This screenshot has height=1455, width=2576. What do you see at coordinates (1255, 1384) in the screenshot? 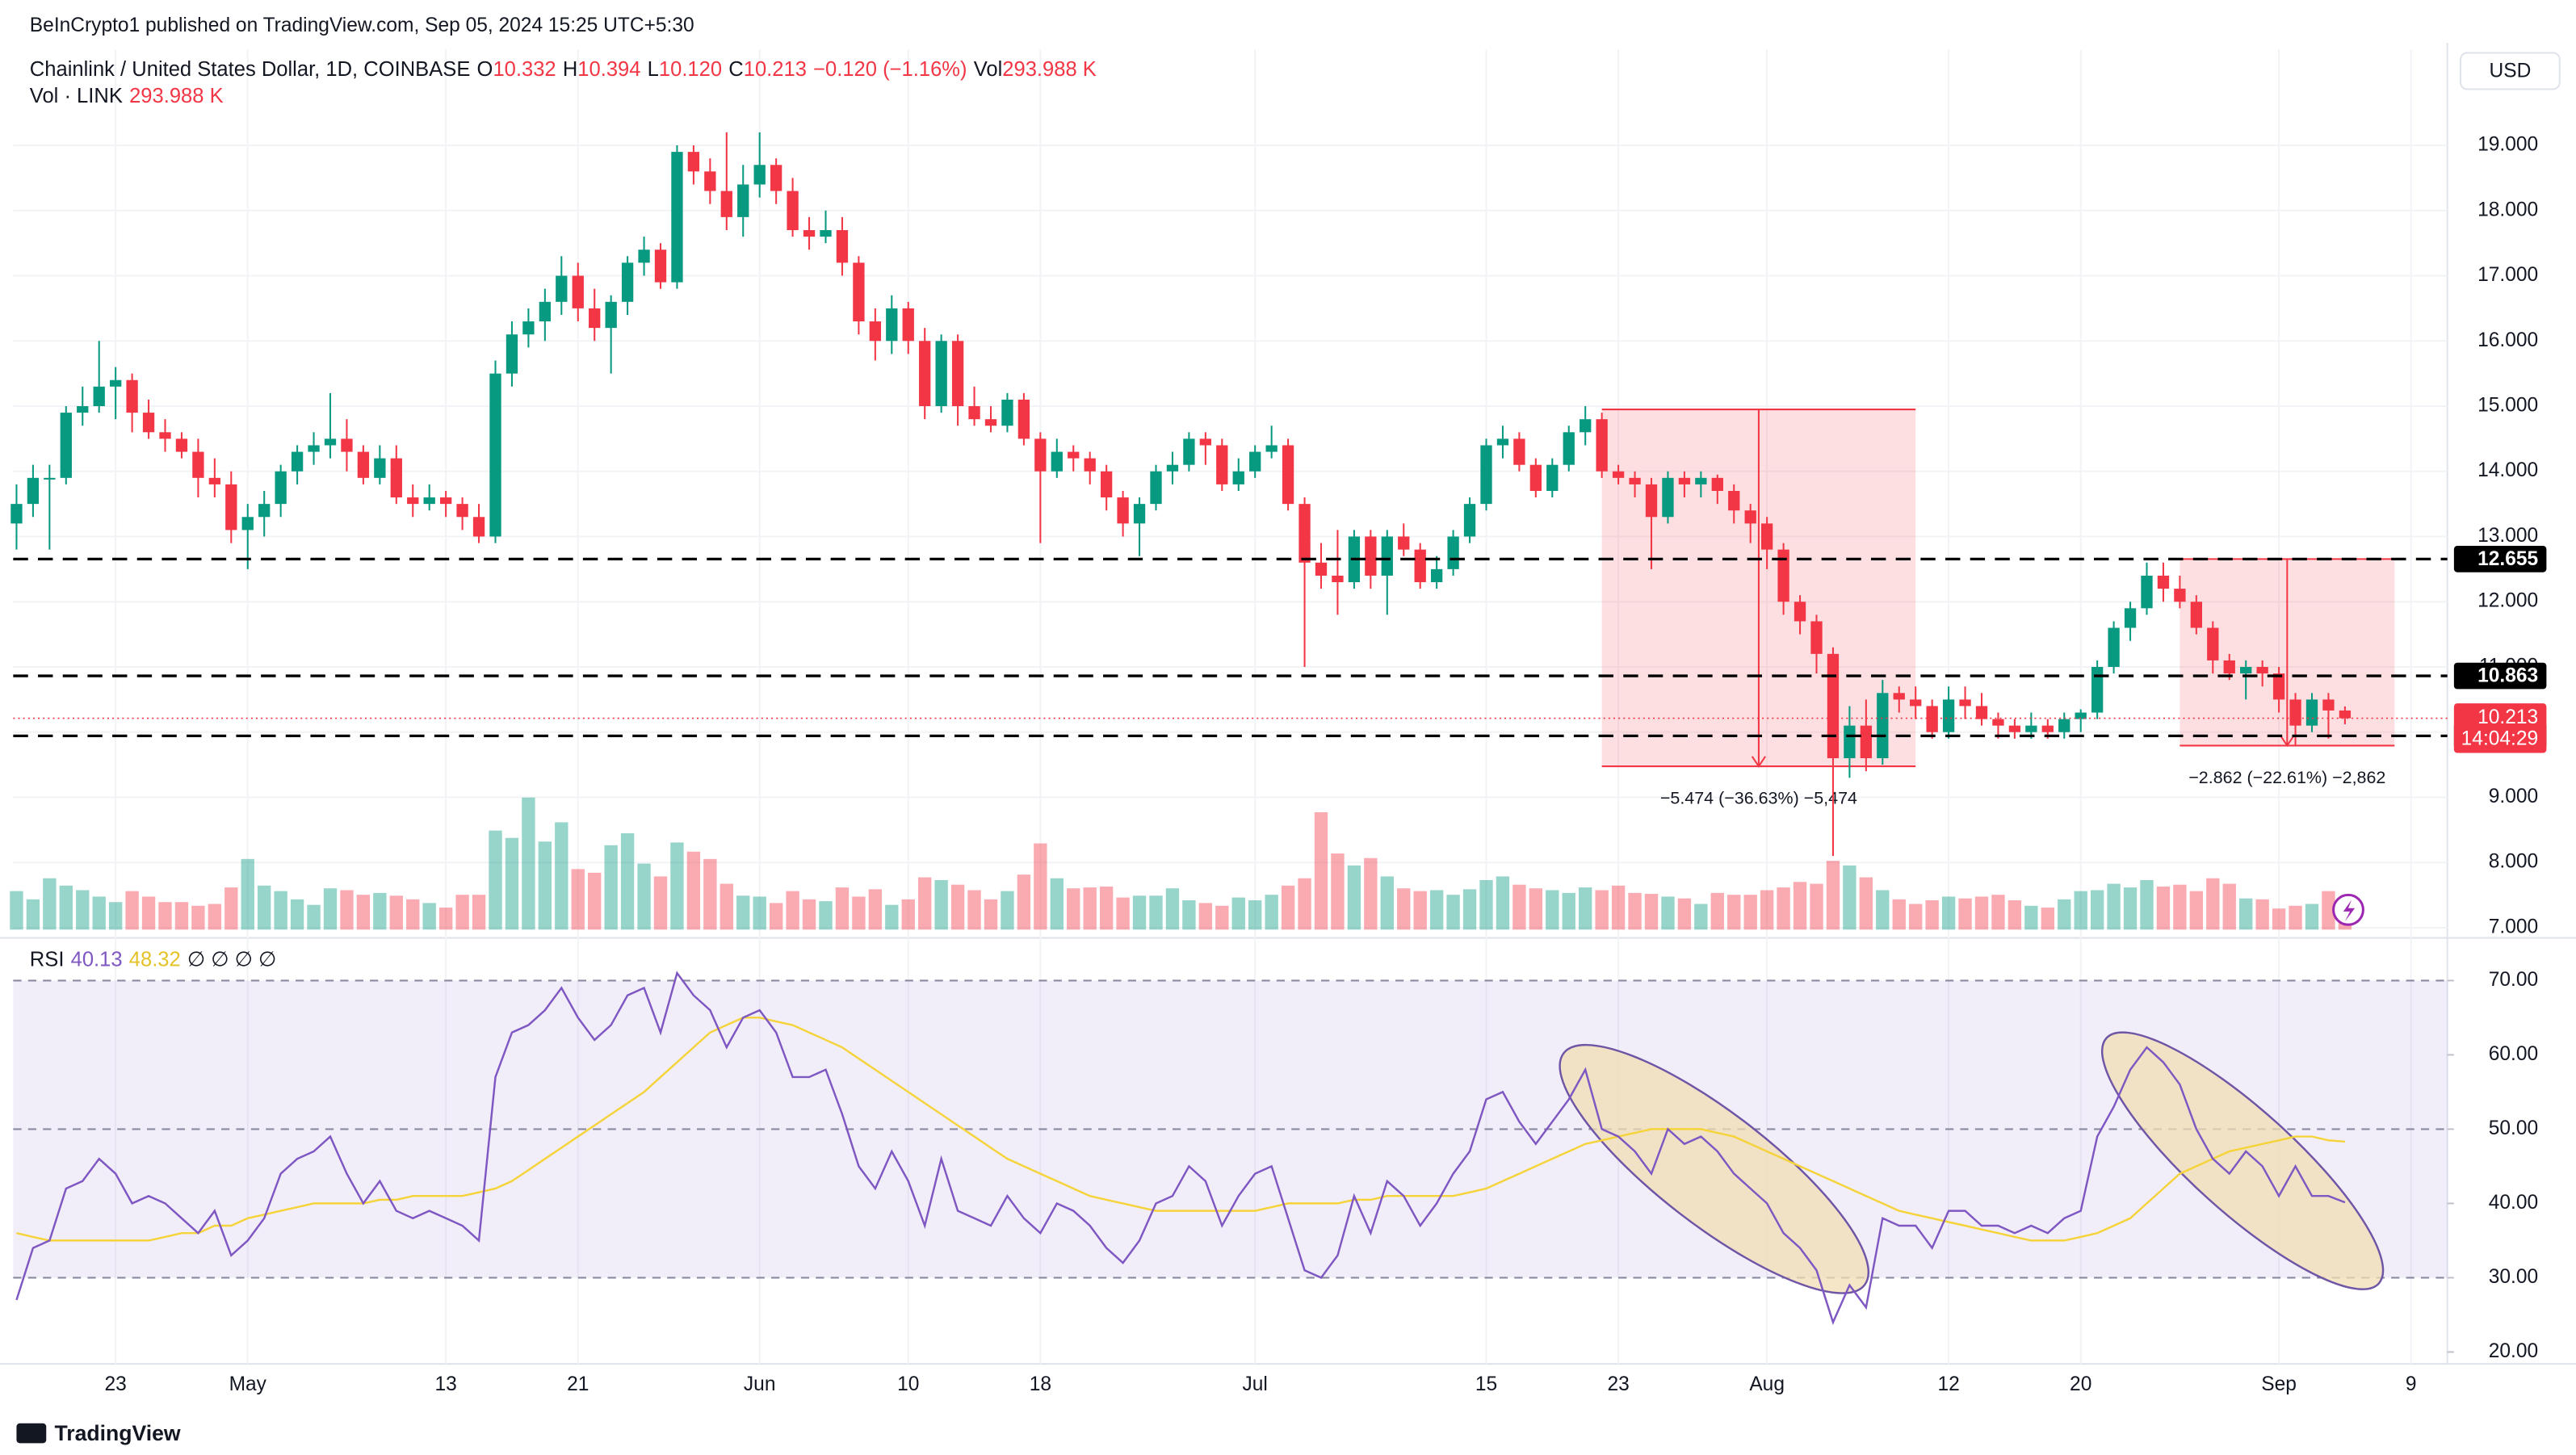
I see `x-tick-label: Jul` at bounding box center [1255, 1384].